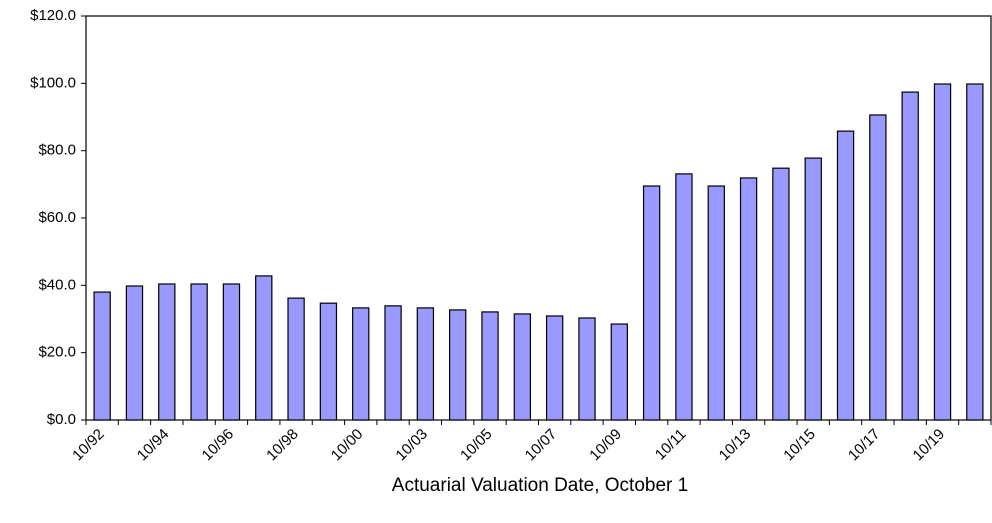 The height and width of the screenshot is (523, 992). What do you see at coordinates (411, 445) in the screenshot?
I see `x-tick-label: 10/03` at bounding box center [411, 445].